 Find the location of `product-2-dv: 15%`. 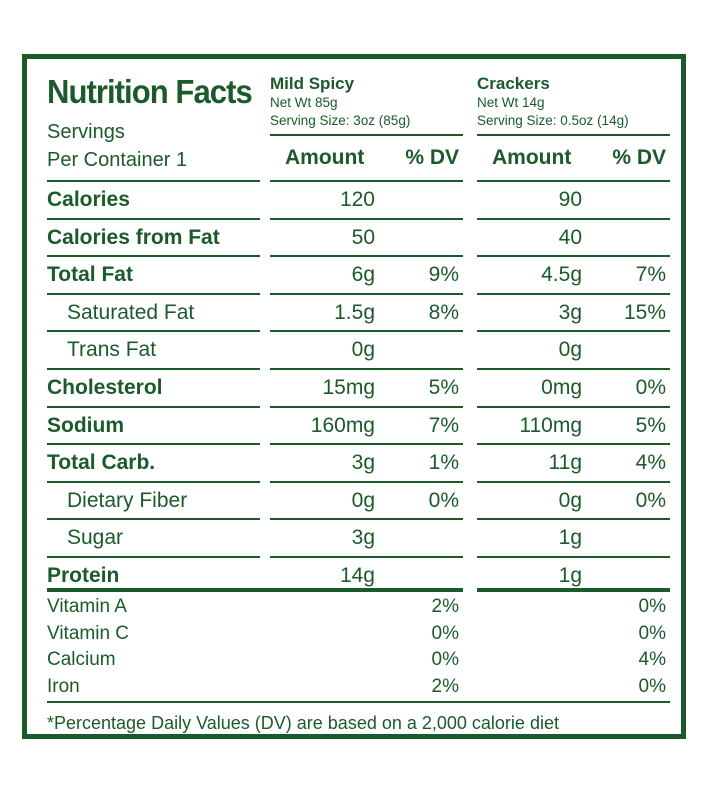

product-2-dv: 15% is located at coordinates (644, 312).